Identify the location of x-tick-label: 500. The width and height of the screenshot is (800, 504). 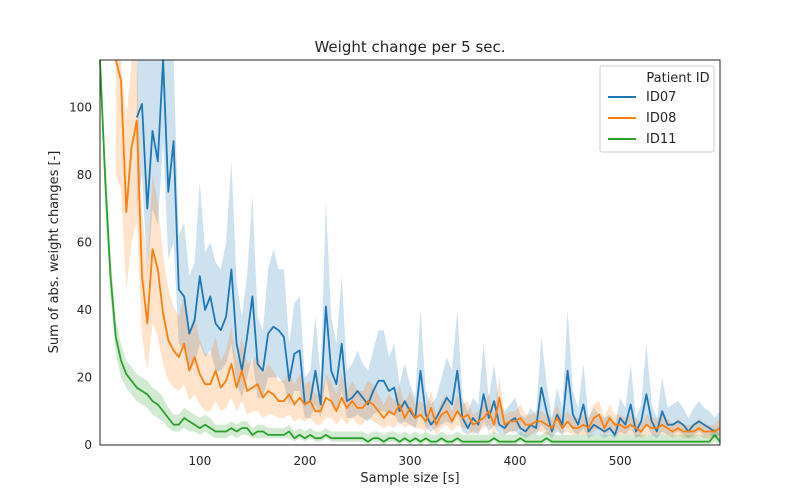
(620, 461).